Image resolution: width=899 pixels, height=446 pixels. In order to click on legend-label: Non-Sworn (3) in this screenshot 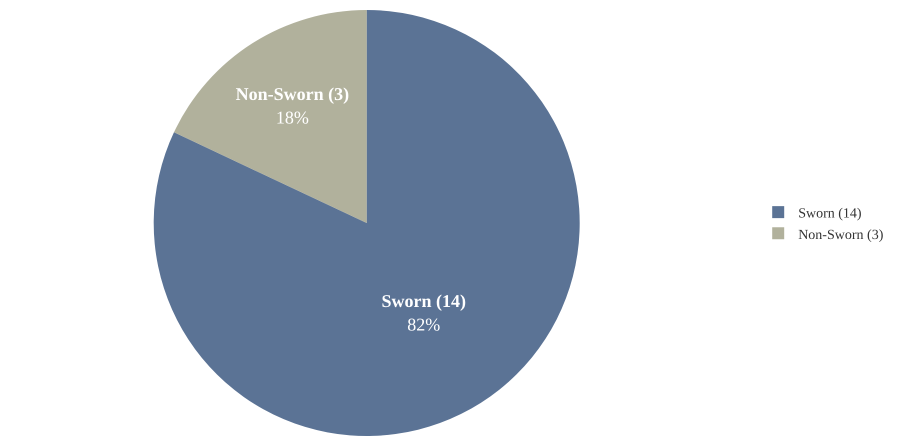, I will do `click(841, 235)`.